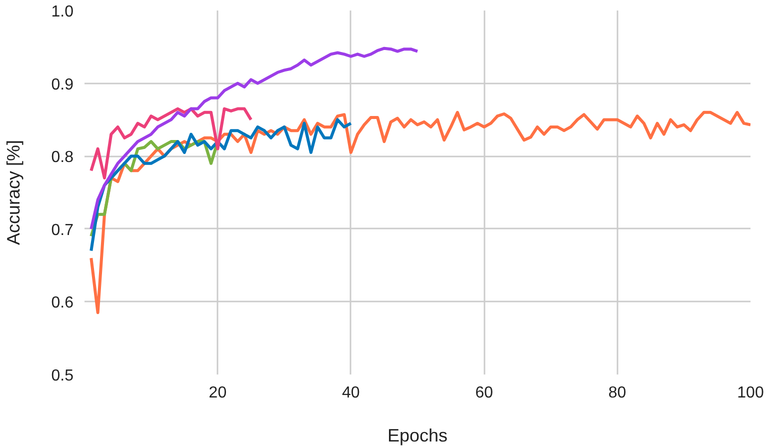  I want to click on y-tick-label: 0.9, so click(62, 85).